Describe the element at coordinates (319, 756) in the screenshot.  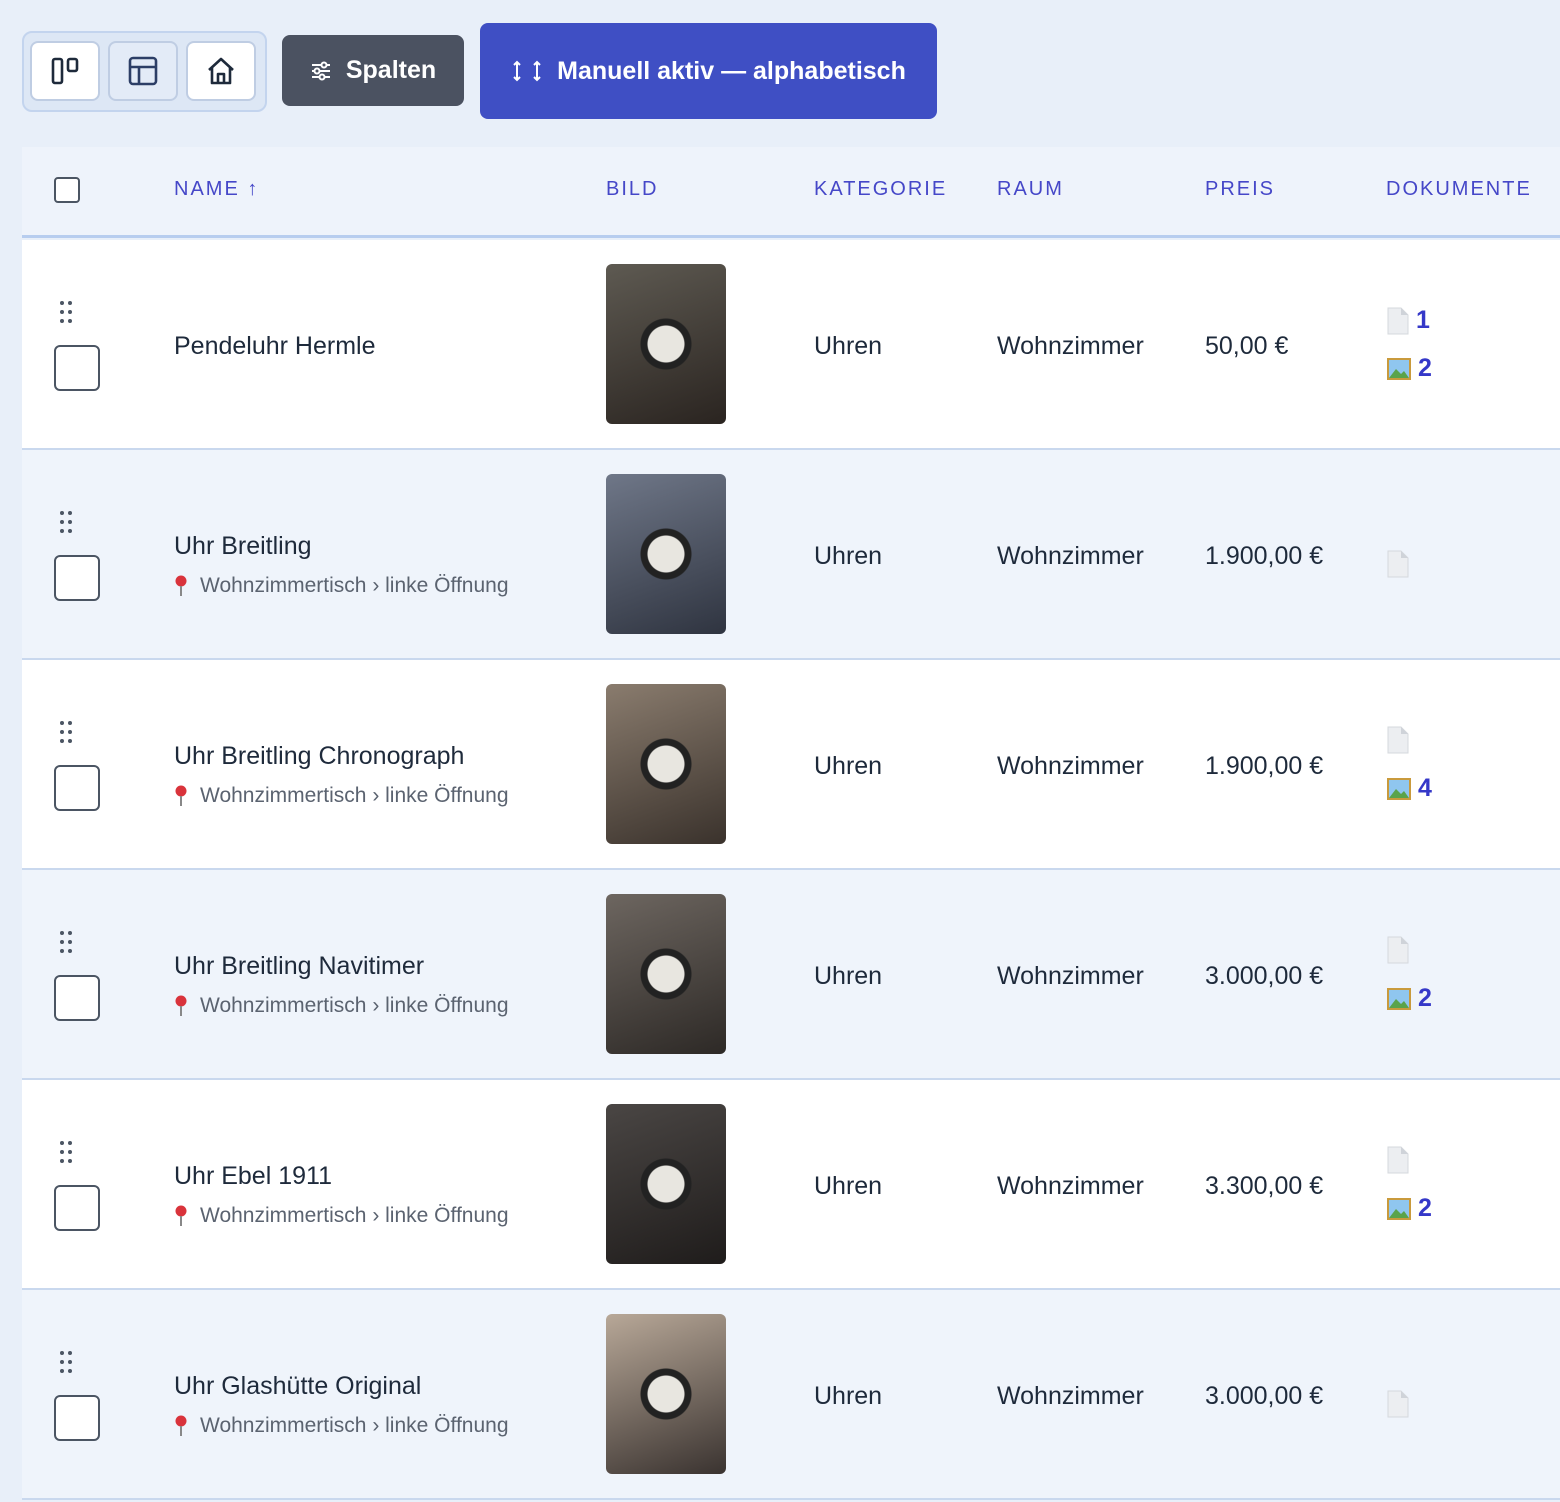
I see `item-name: Uhr Breitling Chronograph` at that location.